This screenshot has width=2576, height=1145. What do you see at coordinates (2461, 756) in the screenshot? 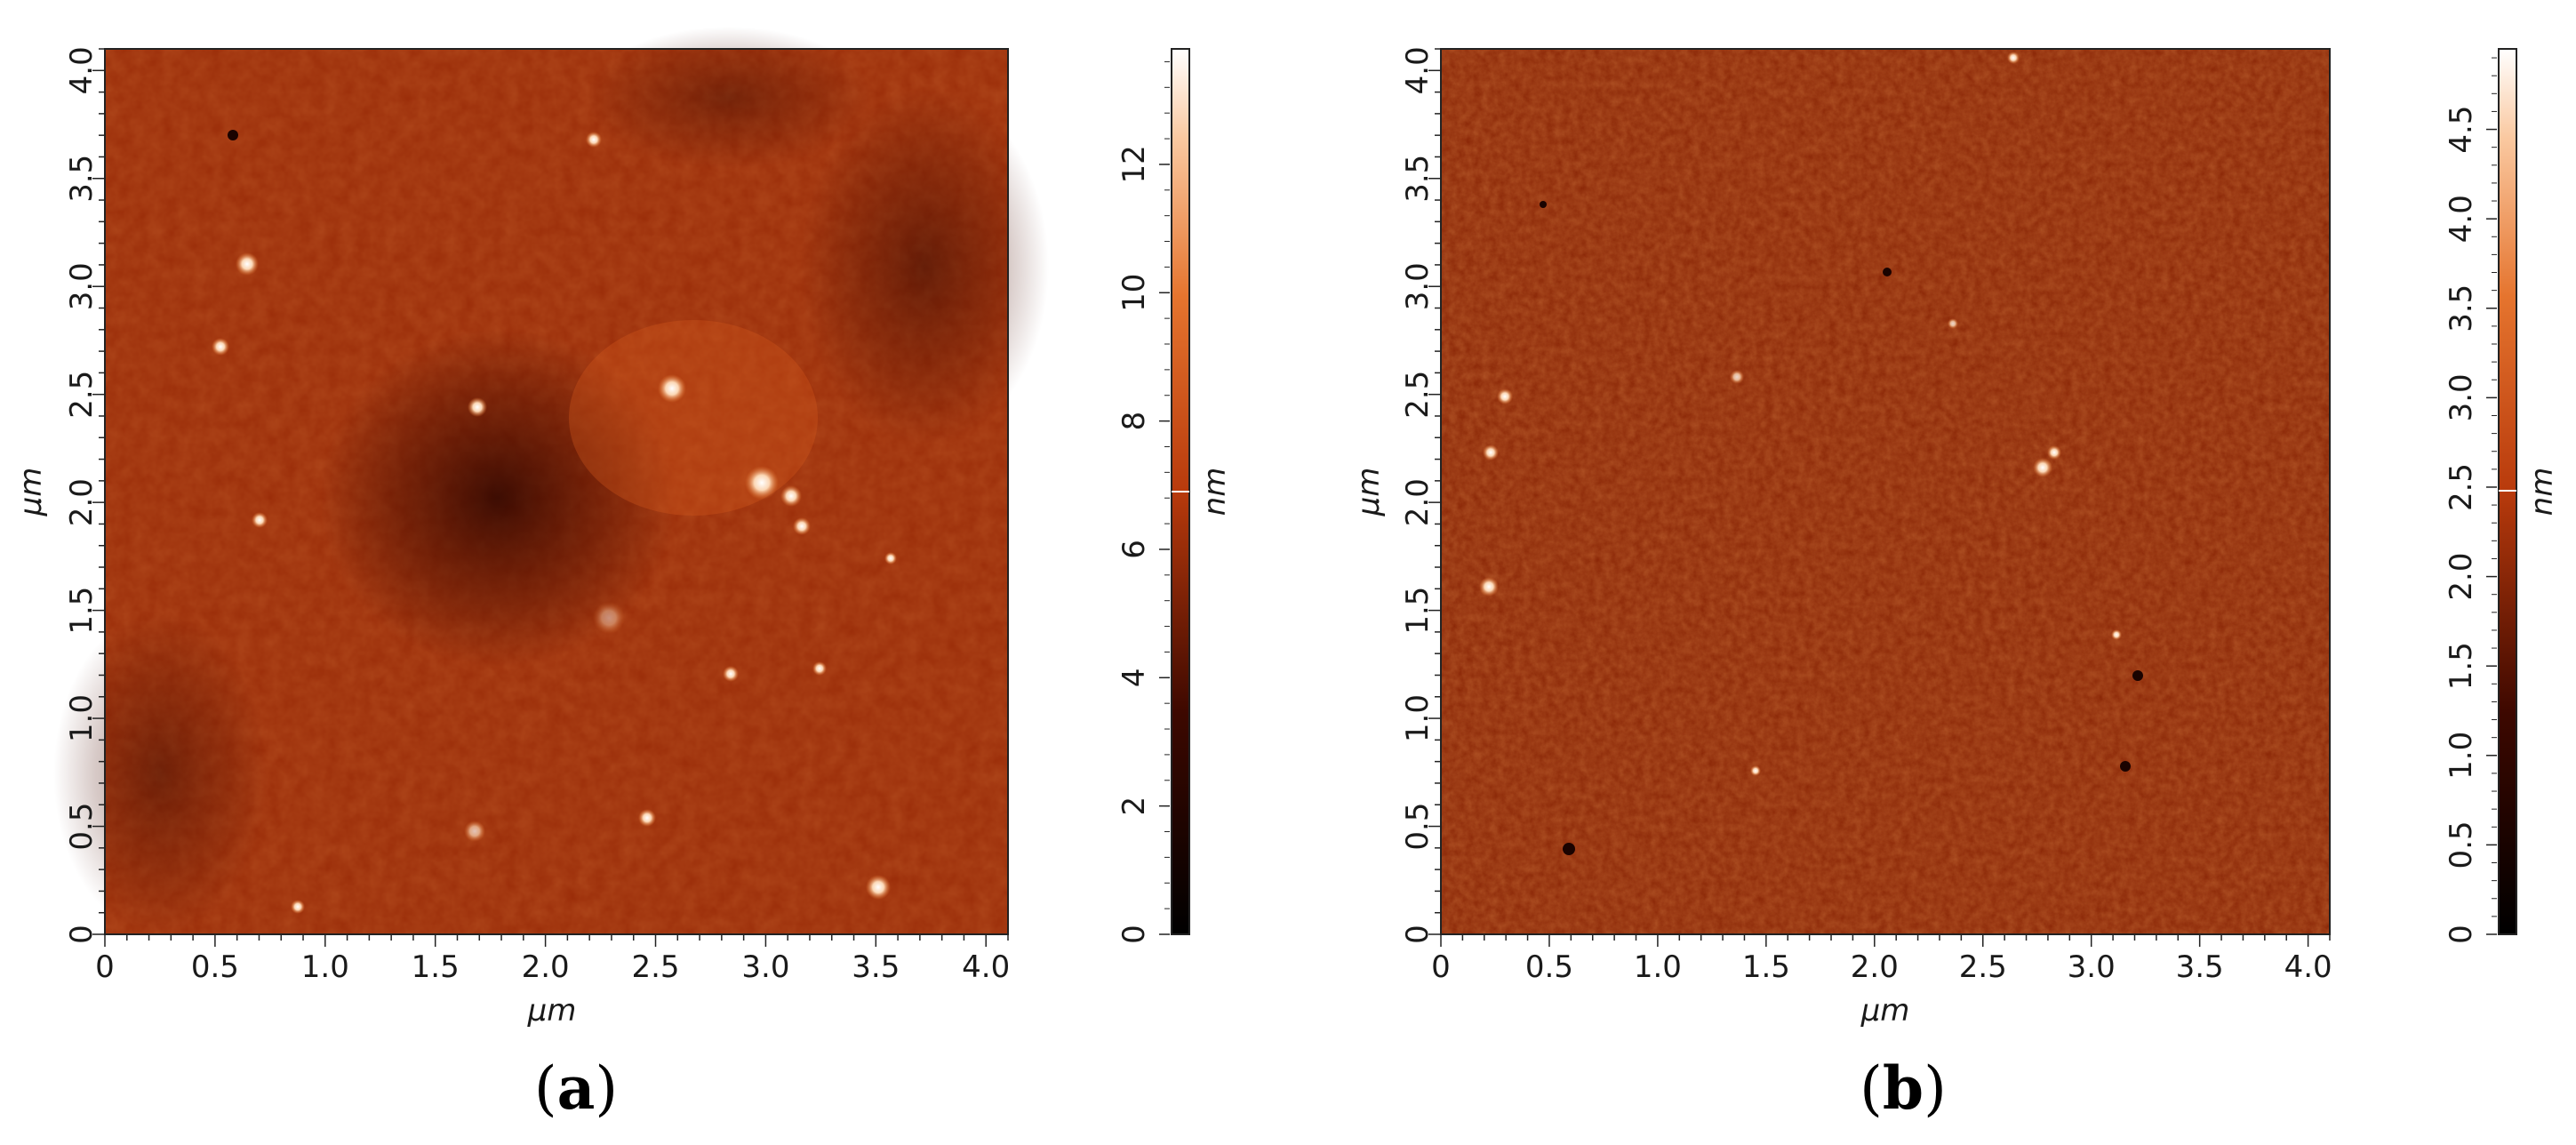
I see `colorbar-tick-label: 1.0` at bounding box center [2461, 756].